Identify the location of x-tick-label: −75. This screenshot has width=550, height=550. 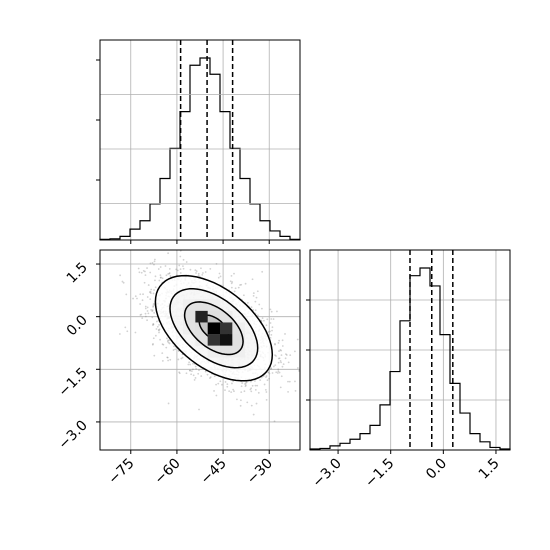
(121, 472).